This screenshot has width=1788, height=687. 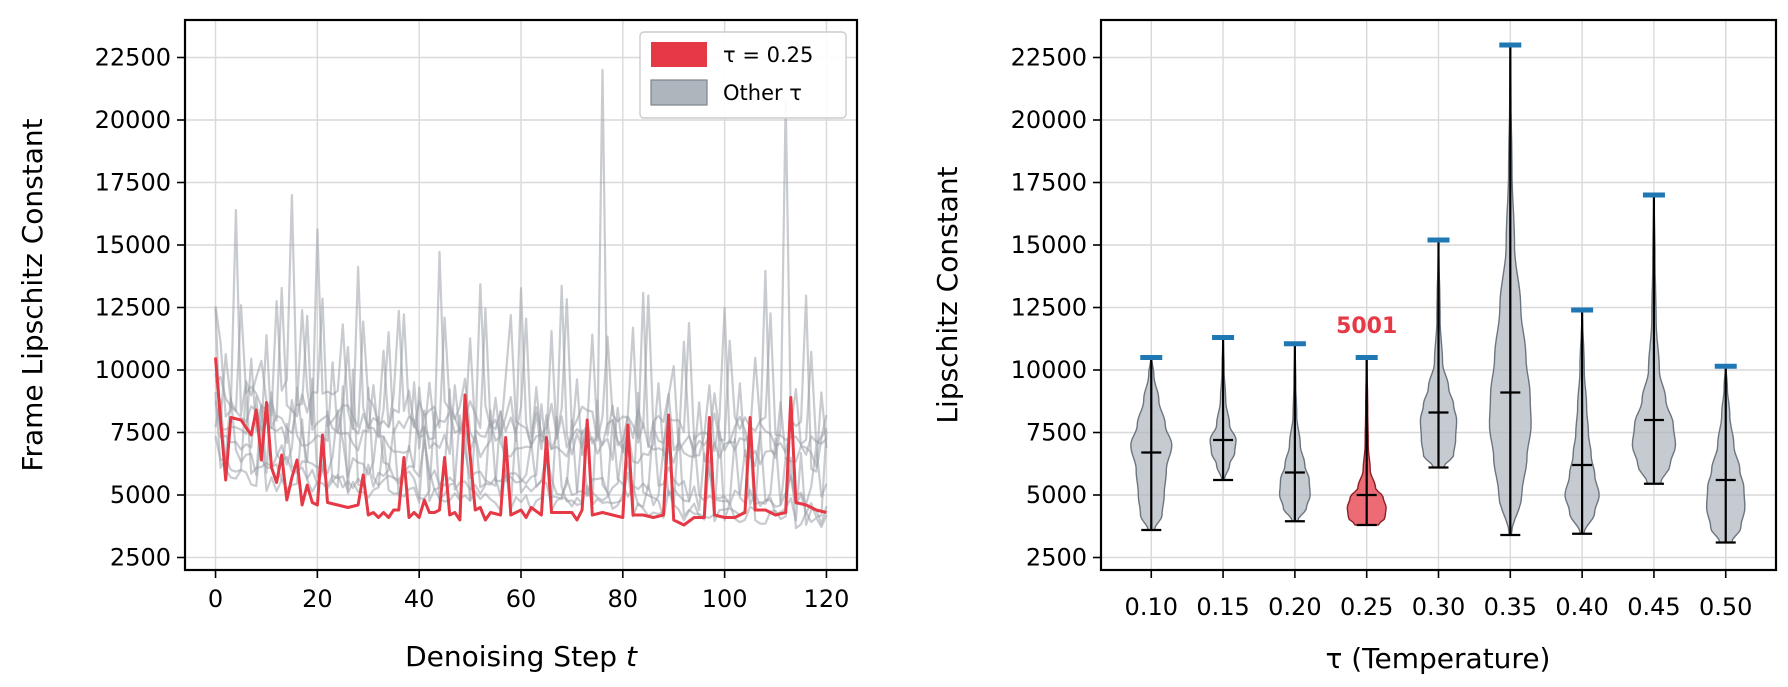 I want to click on violin-0.20, so click(x=1294, y=432).